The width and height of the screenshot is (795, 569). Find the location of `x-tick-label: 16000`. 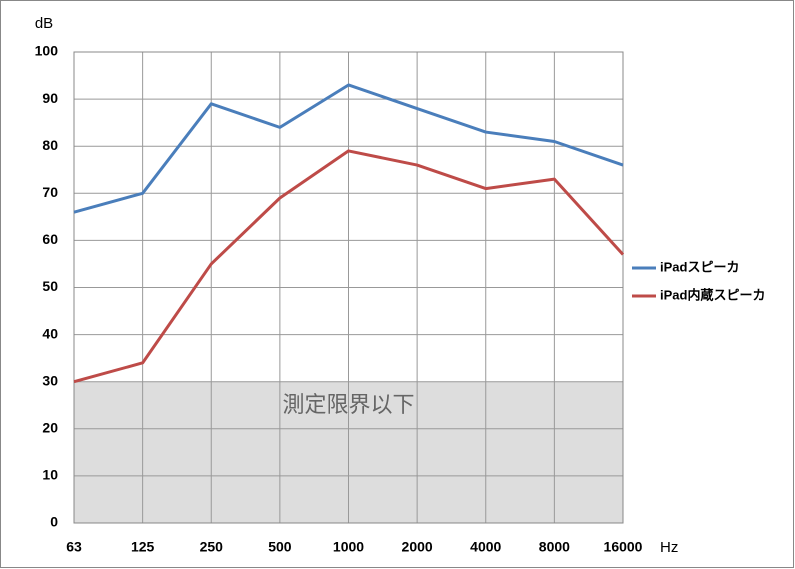

x-tick-label: 16000 is located at coordinates (623, 547).